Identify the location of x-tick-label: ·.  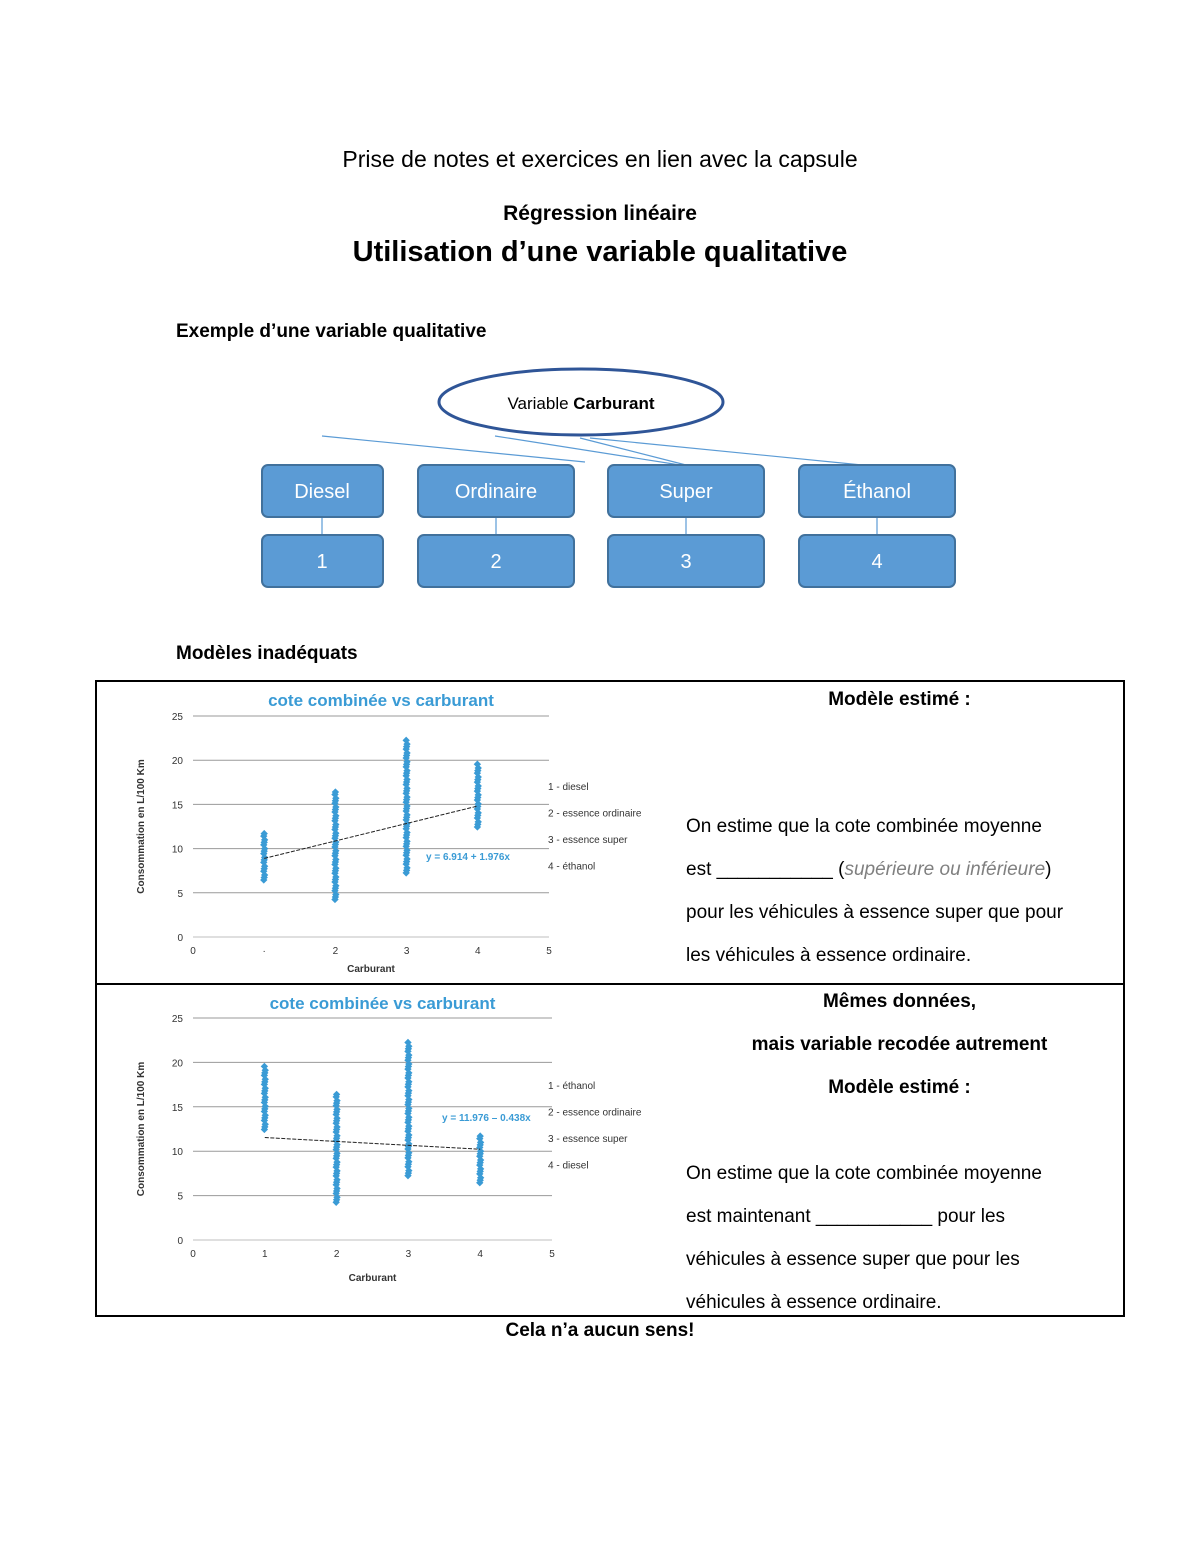
(264, 951).